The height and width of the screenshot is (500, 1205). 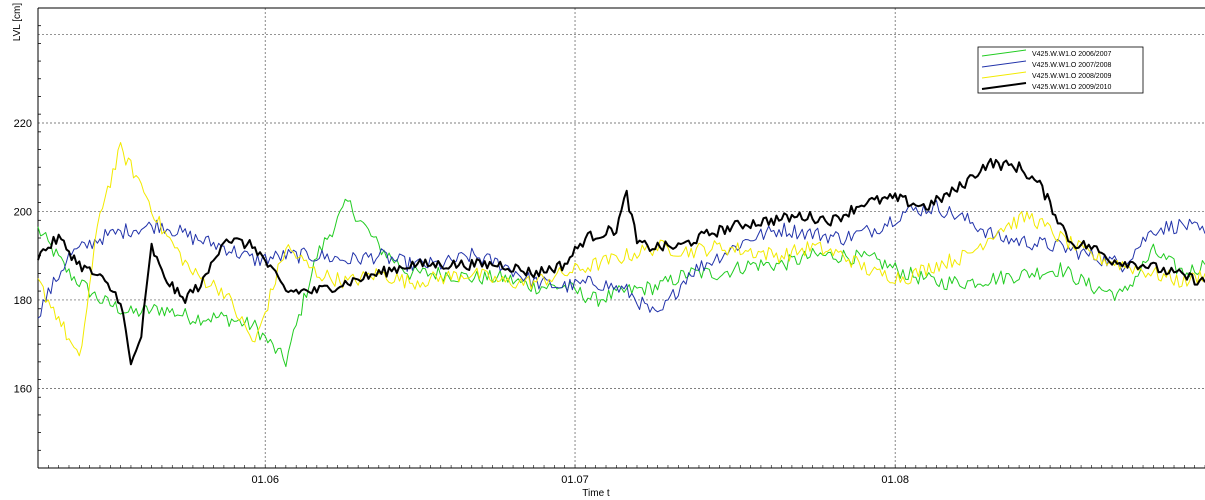 What do you see at coordinates (575, 480) in the screenshot?
I see `x-tick-label: 01.07` at bounding box center [575, 480].